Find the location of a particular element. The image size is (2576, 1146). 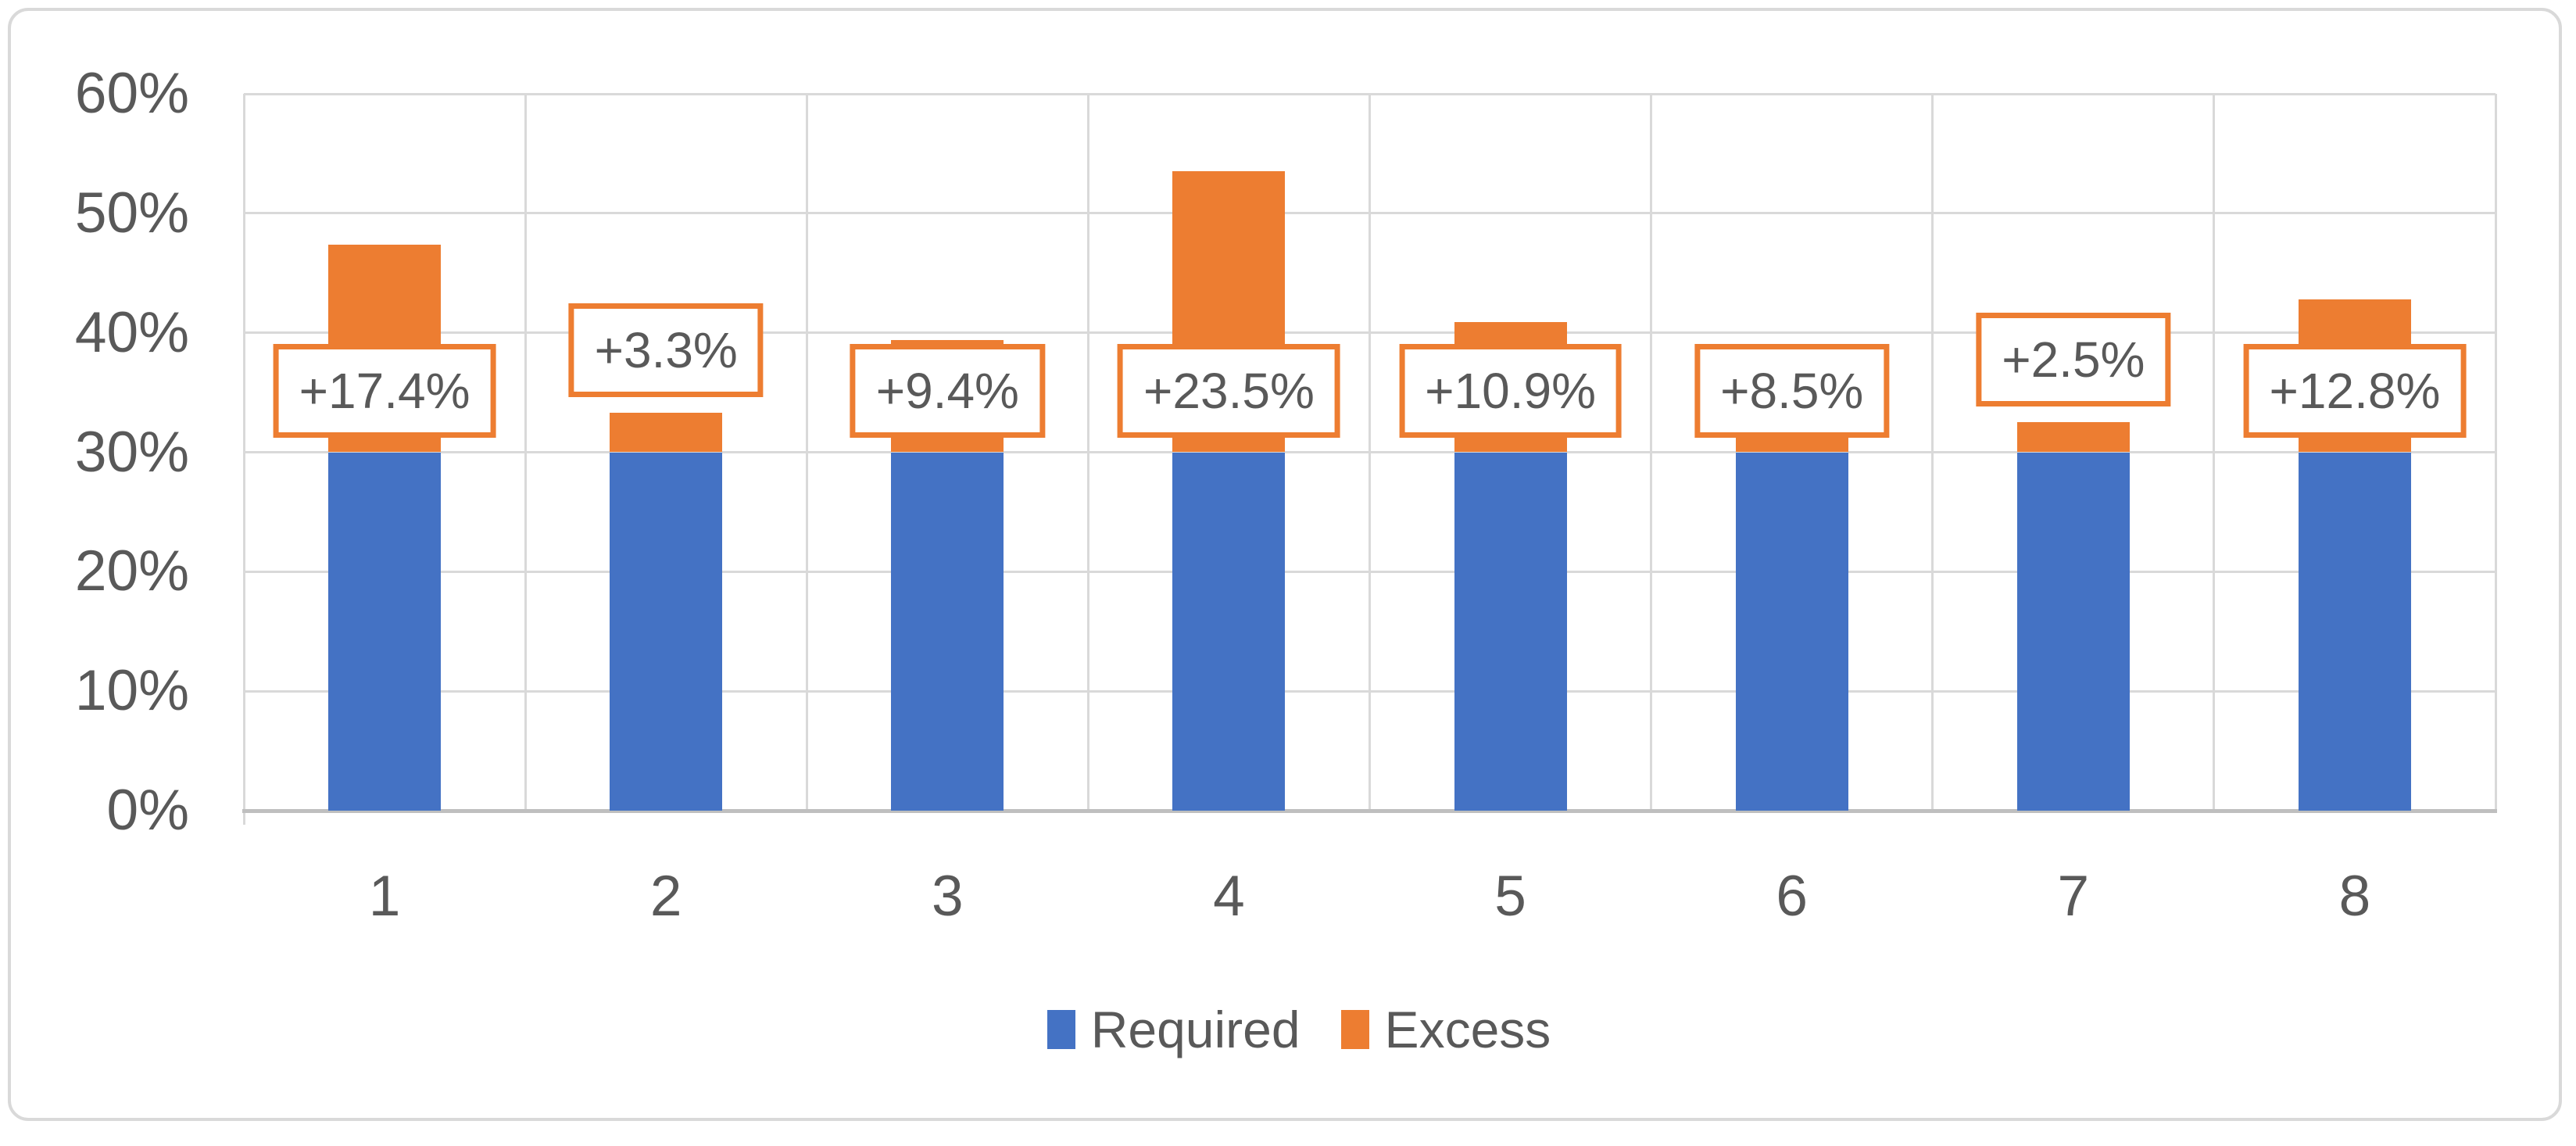

x-axis-line is located at coordinates (1369, 811).